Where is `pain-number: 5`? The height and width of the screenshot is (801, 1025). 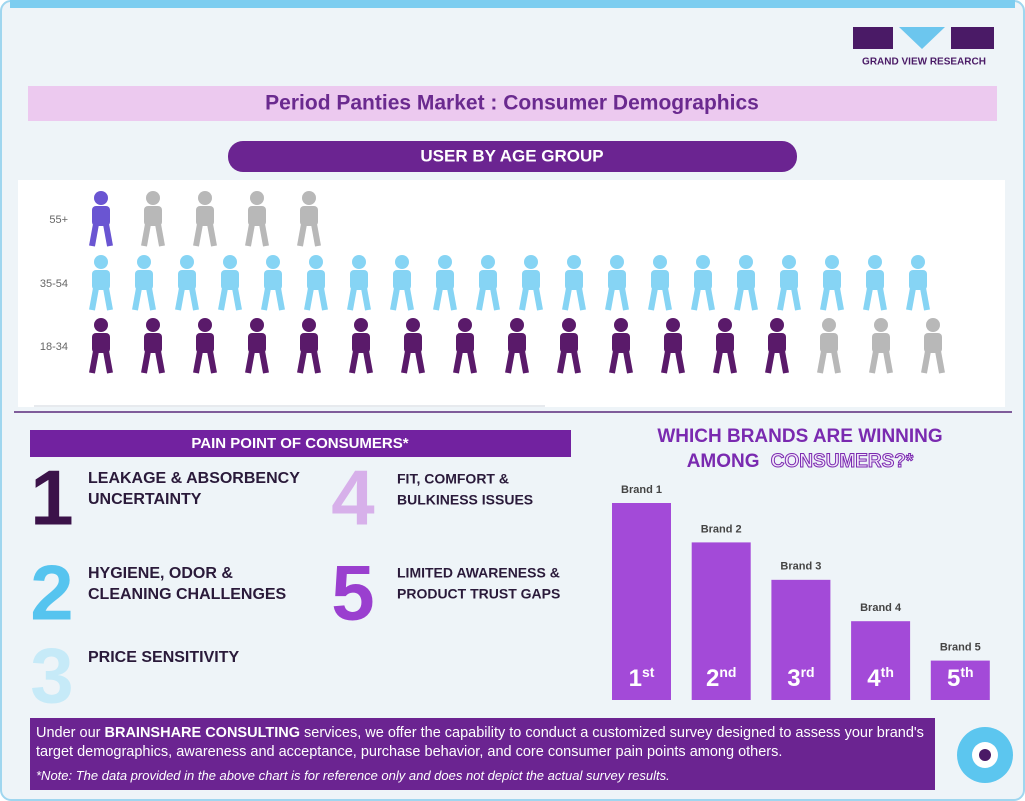
pain-number: 5 is located at coordinates (352, 593).